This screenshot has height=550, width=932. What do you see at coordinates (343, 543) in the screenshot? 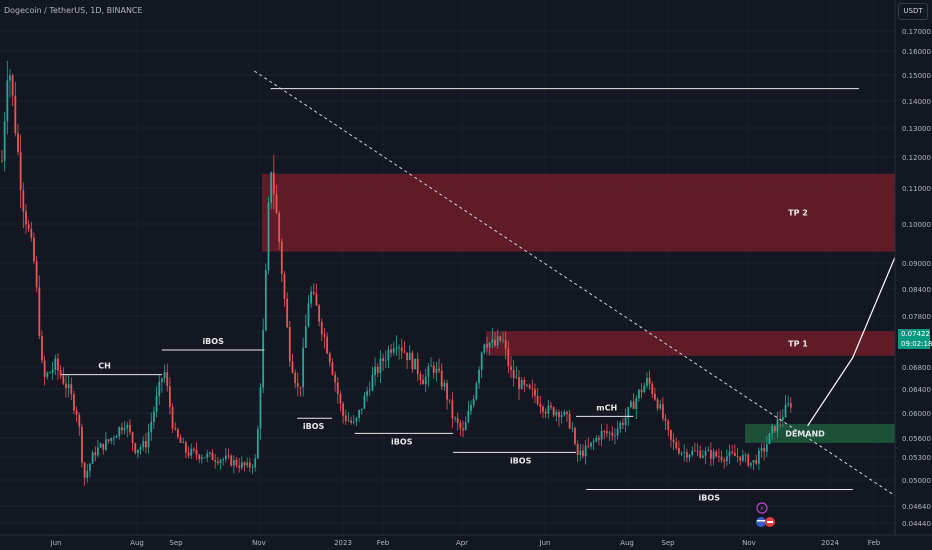
I see `x-tick-label: 2023` at bounding box center [343, 543].